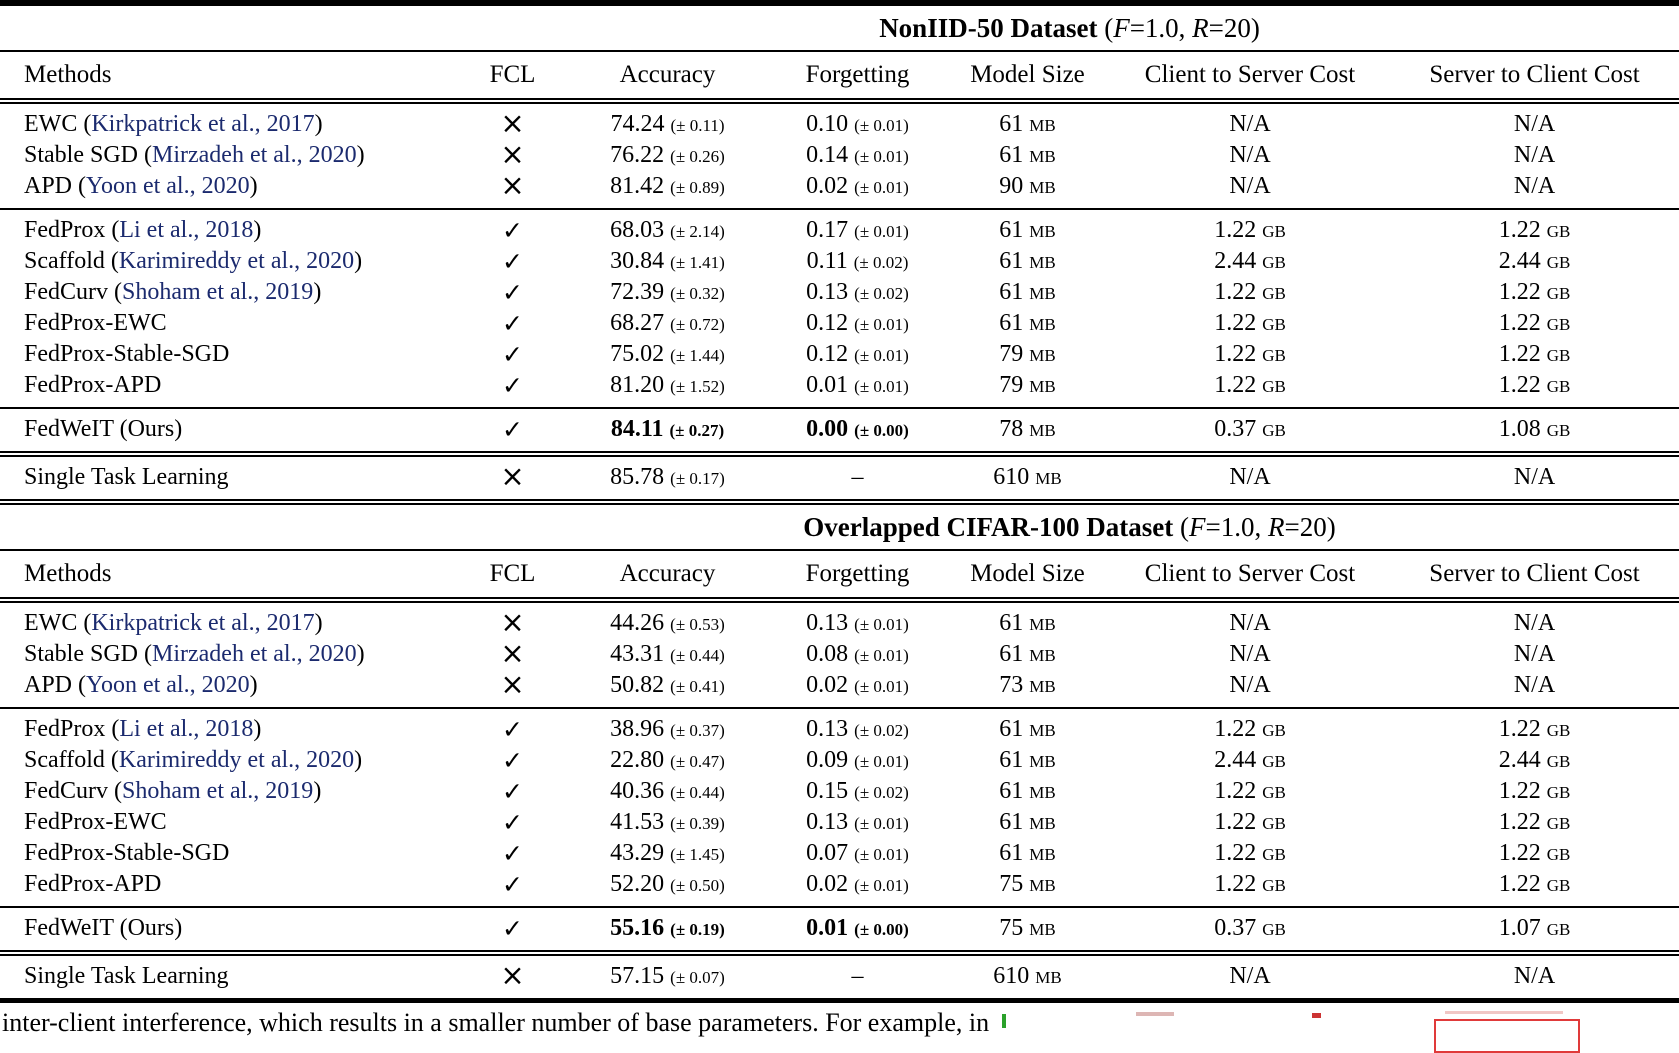 This screenshot has width=1679, height=1053. I want to click on reference-link-box, so click(1507, 1036).